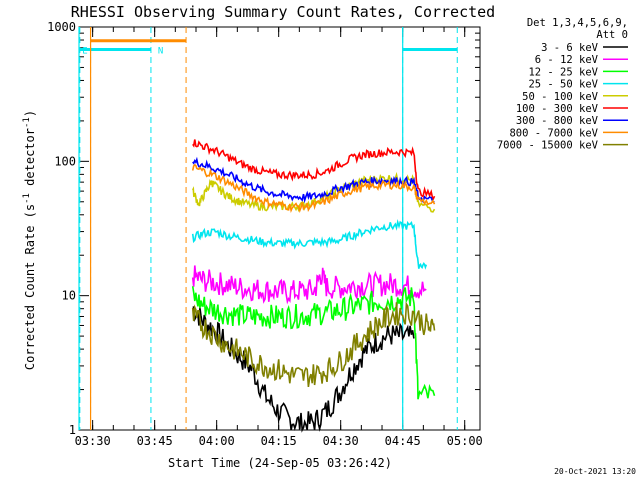 Image resolution: width=640 pixels, height=480 pixels. What do you see at coordinates (577, 23) in the screenshot?
I see `legend-header-1: Det 1,3,4,5,6,9,` at bounding box center [577, 23].